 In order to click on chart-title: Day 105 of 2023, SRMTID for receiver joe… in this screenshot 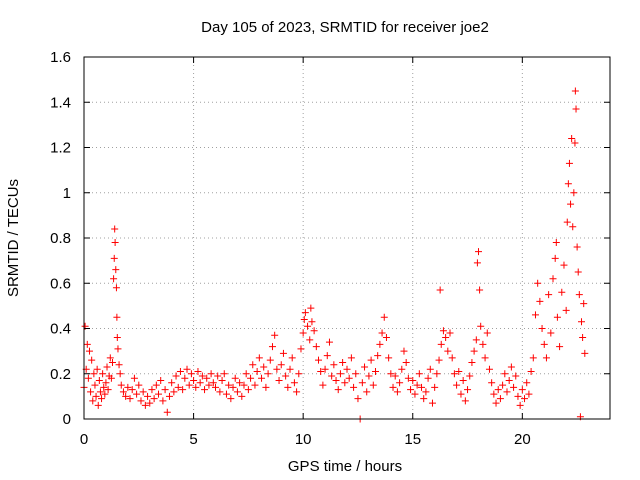, I will do `click(345, 27)`.